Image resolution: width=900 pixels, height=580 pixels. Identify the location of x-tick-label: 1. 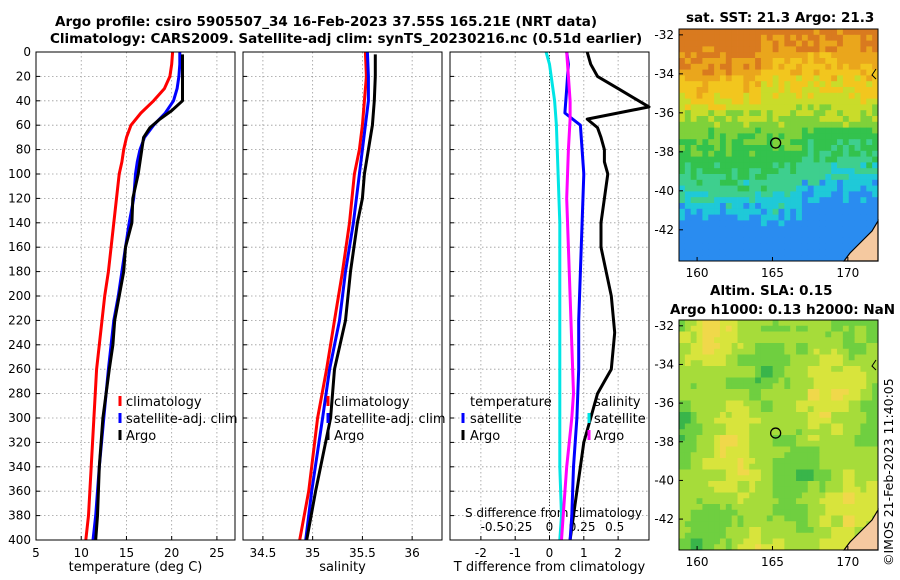
(584, 553).